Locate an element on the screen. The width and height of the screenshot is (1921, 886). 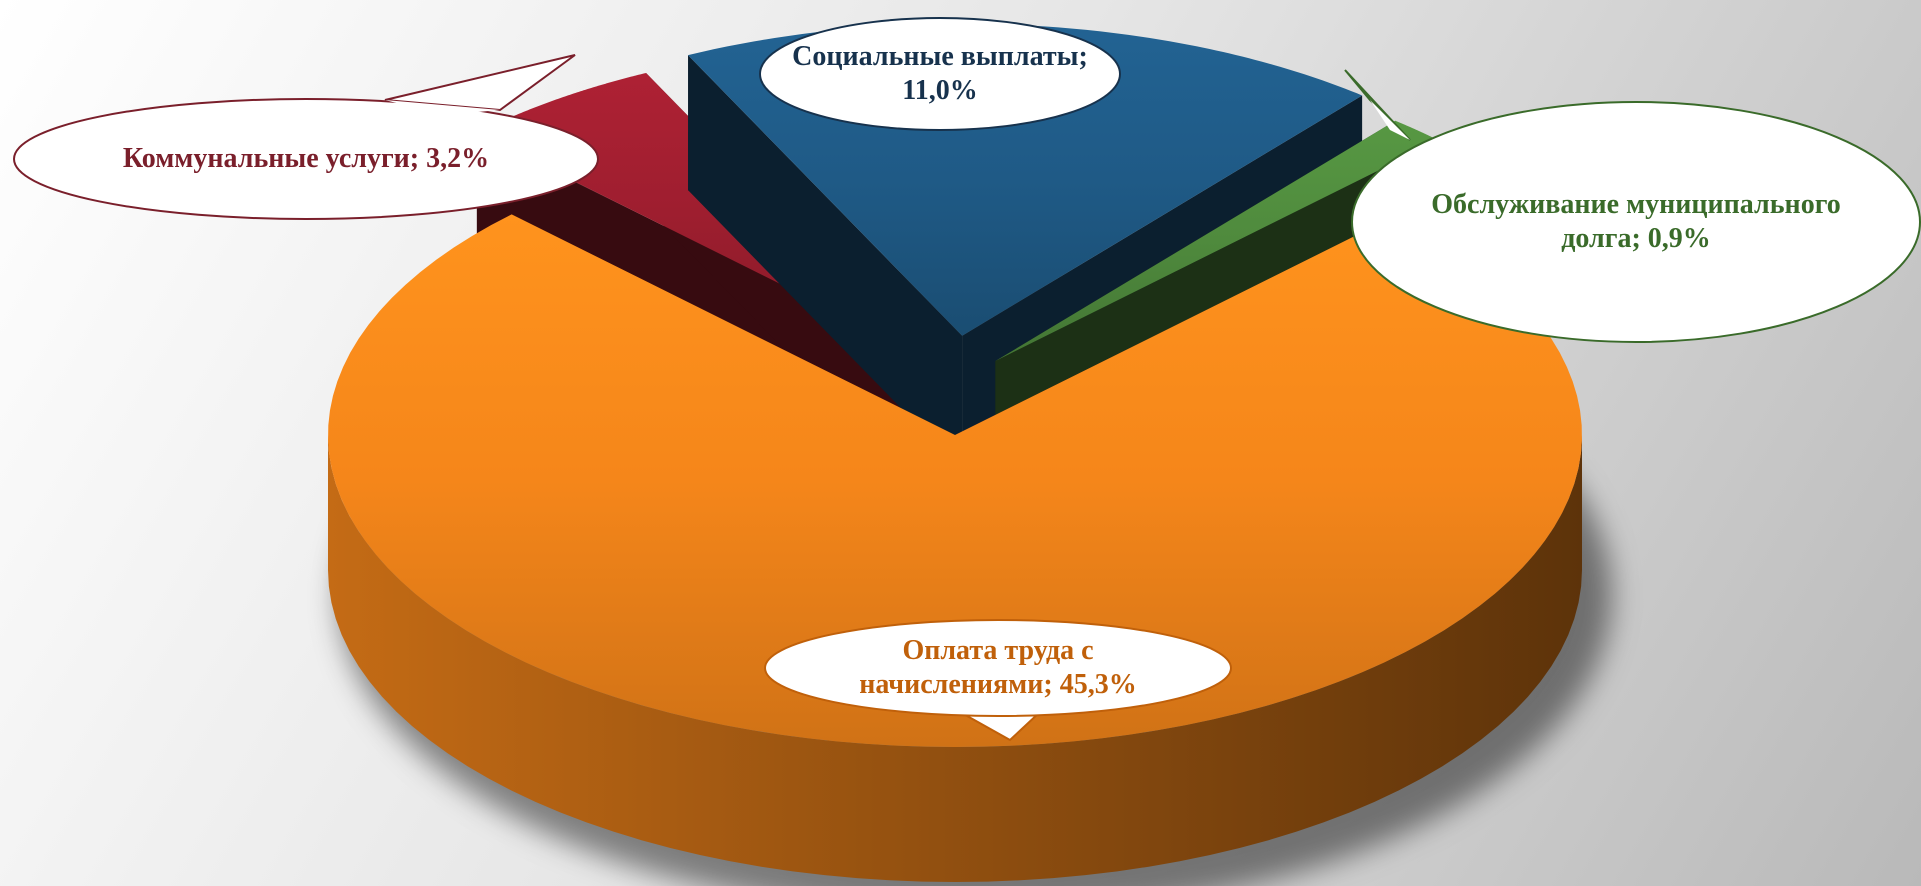
category-label: Коммунальные услуги; is located at coordinates (271, 158).